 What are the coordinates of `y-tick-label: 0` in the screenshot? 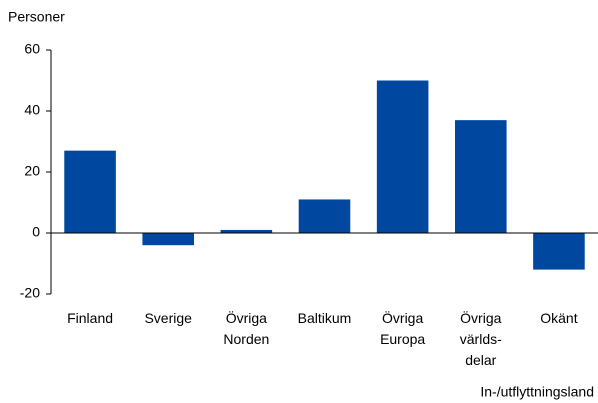 It's located at (36, 232).